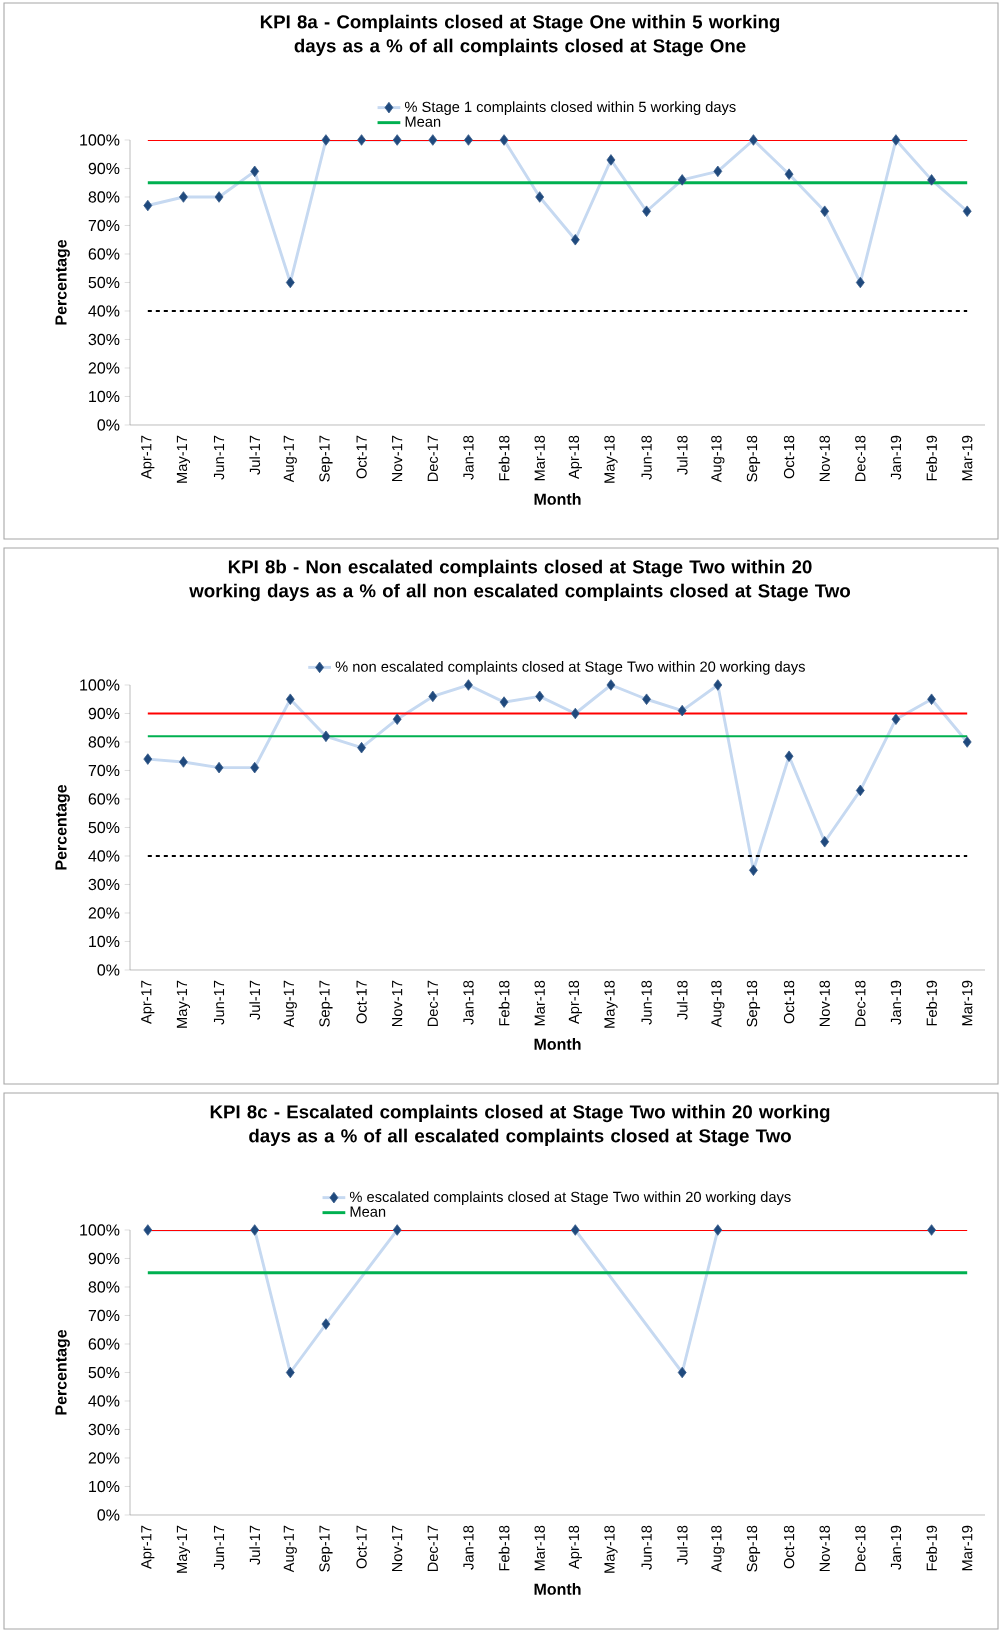  I want to click on legend-label: % non escalated complaints closed at Stage Two within 20 working days, so click(570, 668).